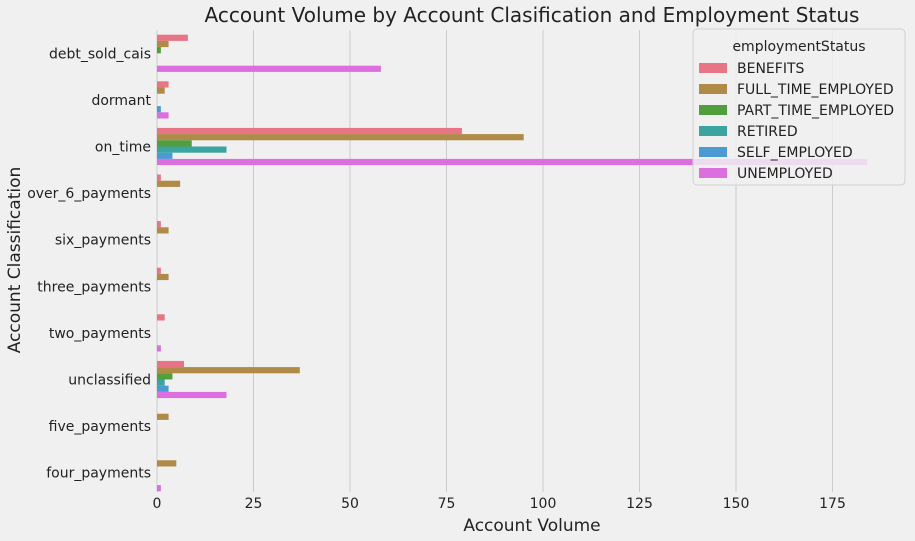 This screenshot has height=541, width=915. Describe the element at coordinates (639, 504) in the screenshot. I see `x-tick-label: 125` at that location.